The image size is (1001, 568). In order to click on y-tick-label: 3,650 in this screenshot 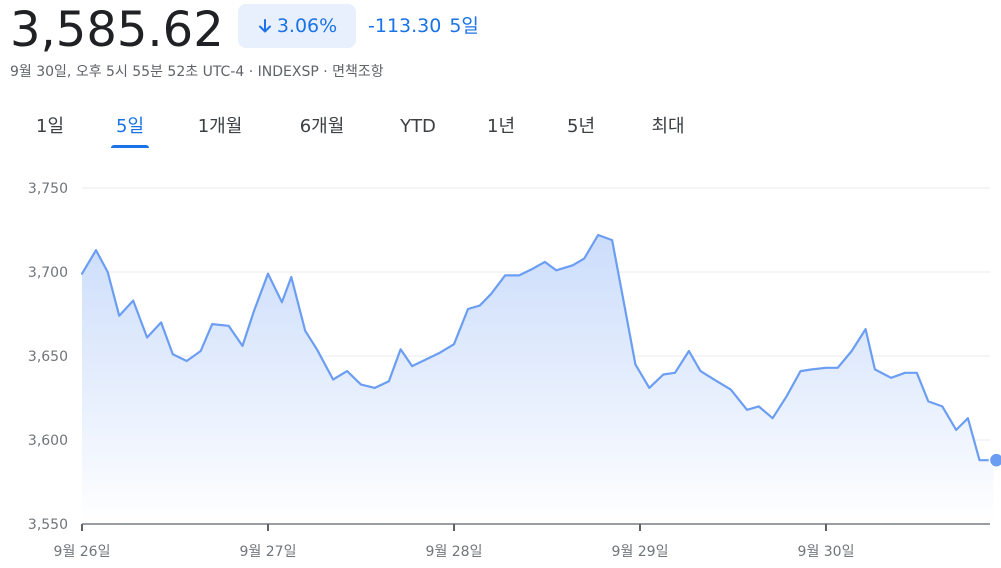, I will do `click(48, 357)`.